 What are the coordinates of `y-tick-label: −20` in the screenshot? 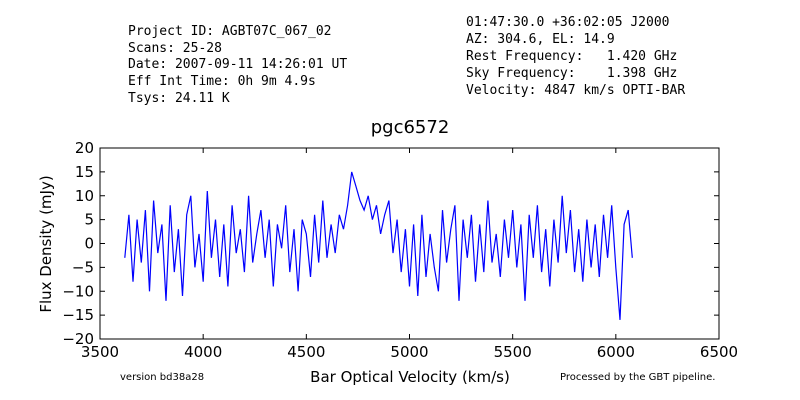 It's located at (78, 339).